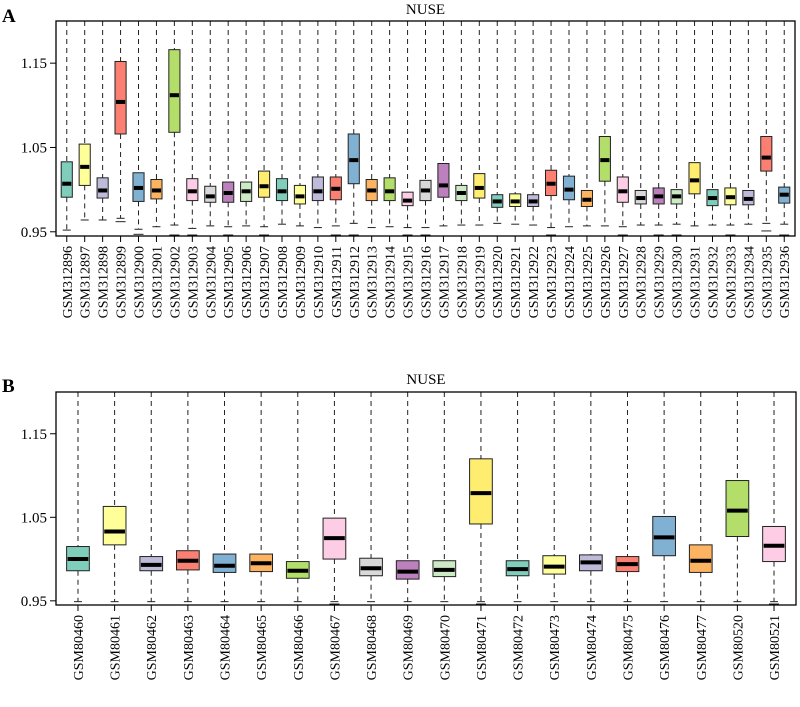  Describe the element at coordinates (409, 647) in the screenshot. I see `x-tick-label: GSM80469` at that location.